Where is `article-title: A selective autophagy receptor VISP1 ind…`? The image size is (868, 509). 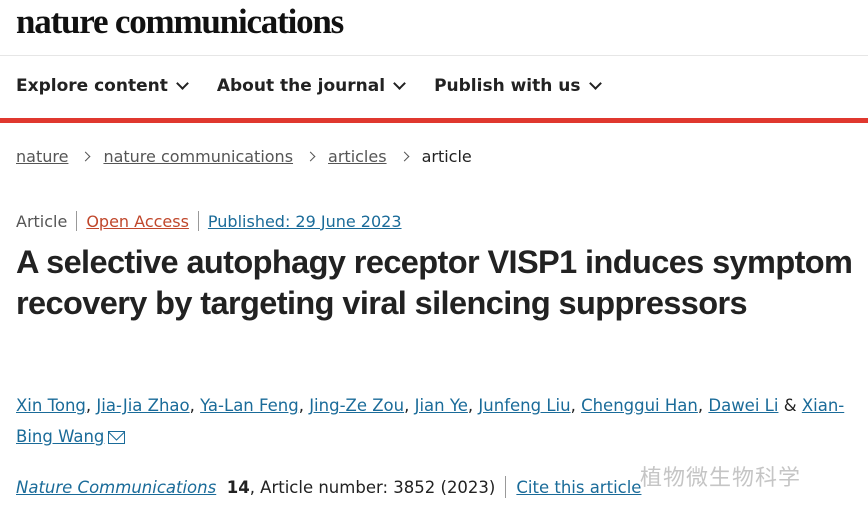
article-title: A selective autophagy receptor VISP1 ind… is located at coordinates (434, 282).